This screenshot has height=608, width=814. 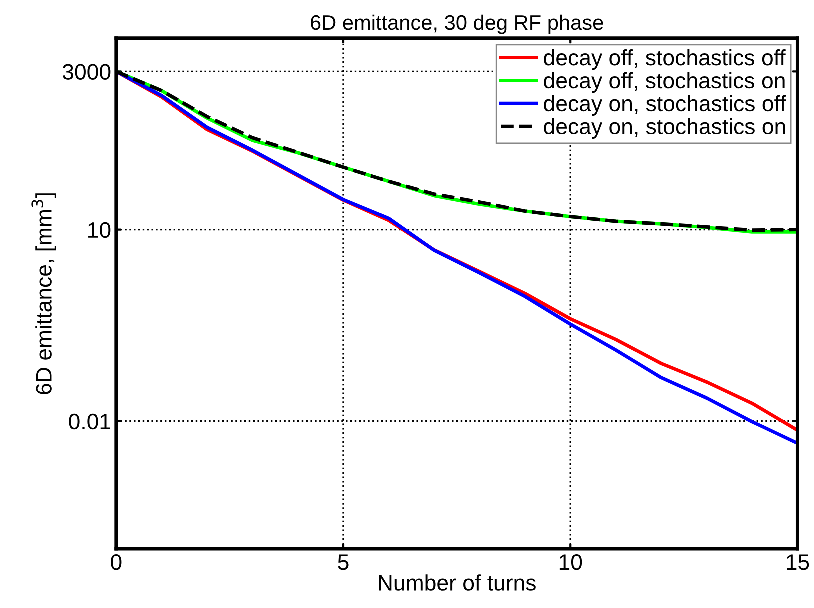 What do you see at coordinates (798, 562) in the screenshot?
I see `x-tick-label: 15` at bounding box center [798, 562].